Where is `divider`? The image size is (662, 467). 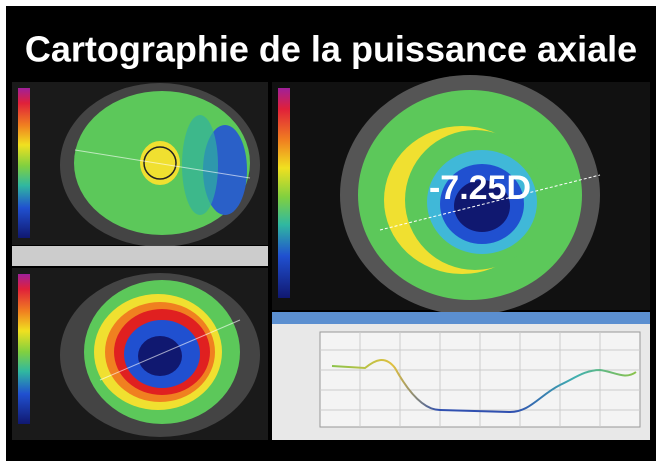
divider is located at coordinates (140, 256).